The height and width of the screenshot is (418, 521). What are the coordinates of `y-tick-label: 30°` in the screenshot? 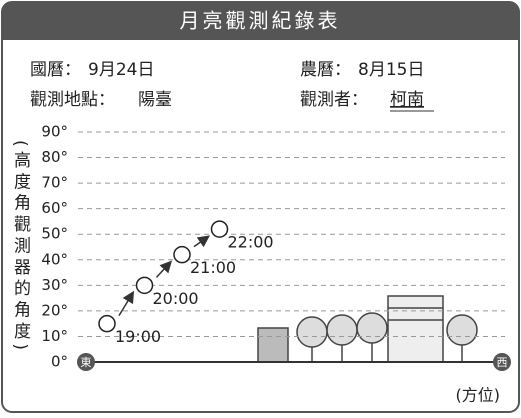 It's located at (54, 285).